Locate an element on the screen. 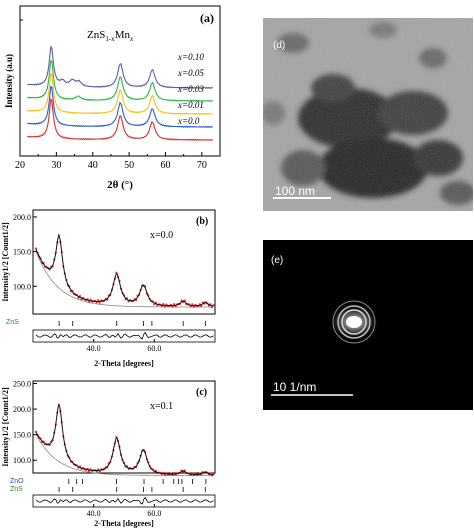  panel-e-diffraction: (e) 10 1/nm is located at coordinates (368, 325).